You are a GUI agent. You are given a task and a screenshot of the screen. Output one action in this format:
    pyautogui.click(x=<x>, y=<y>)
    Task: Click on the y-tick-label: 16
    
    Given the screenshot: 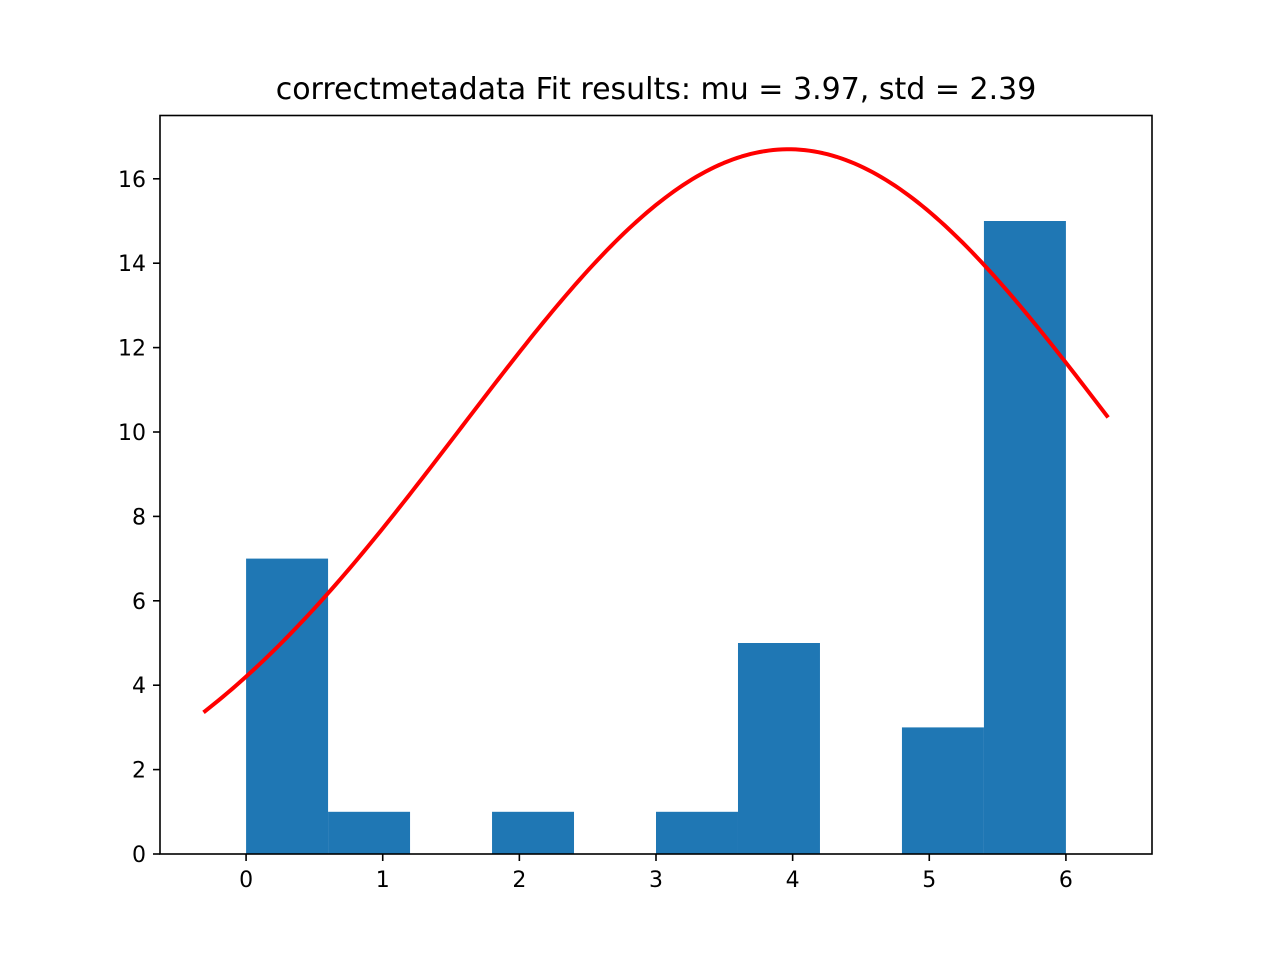 What is the action you would take?
    pyautogui.click(x=132, y=180)
    